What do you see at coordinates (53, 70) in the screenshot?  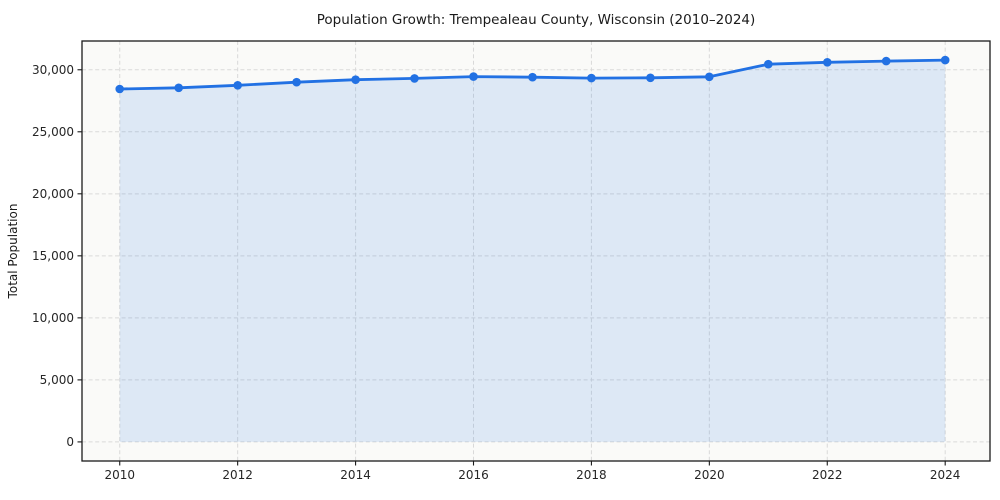 I see `y-tick-label: 30,000` at bounding box center [53, 70].